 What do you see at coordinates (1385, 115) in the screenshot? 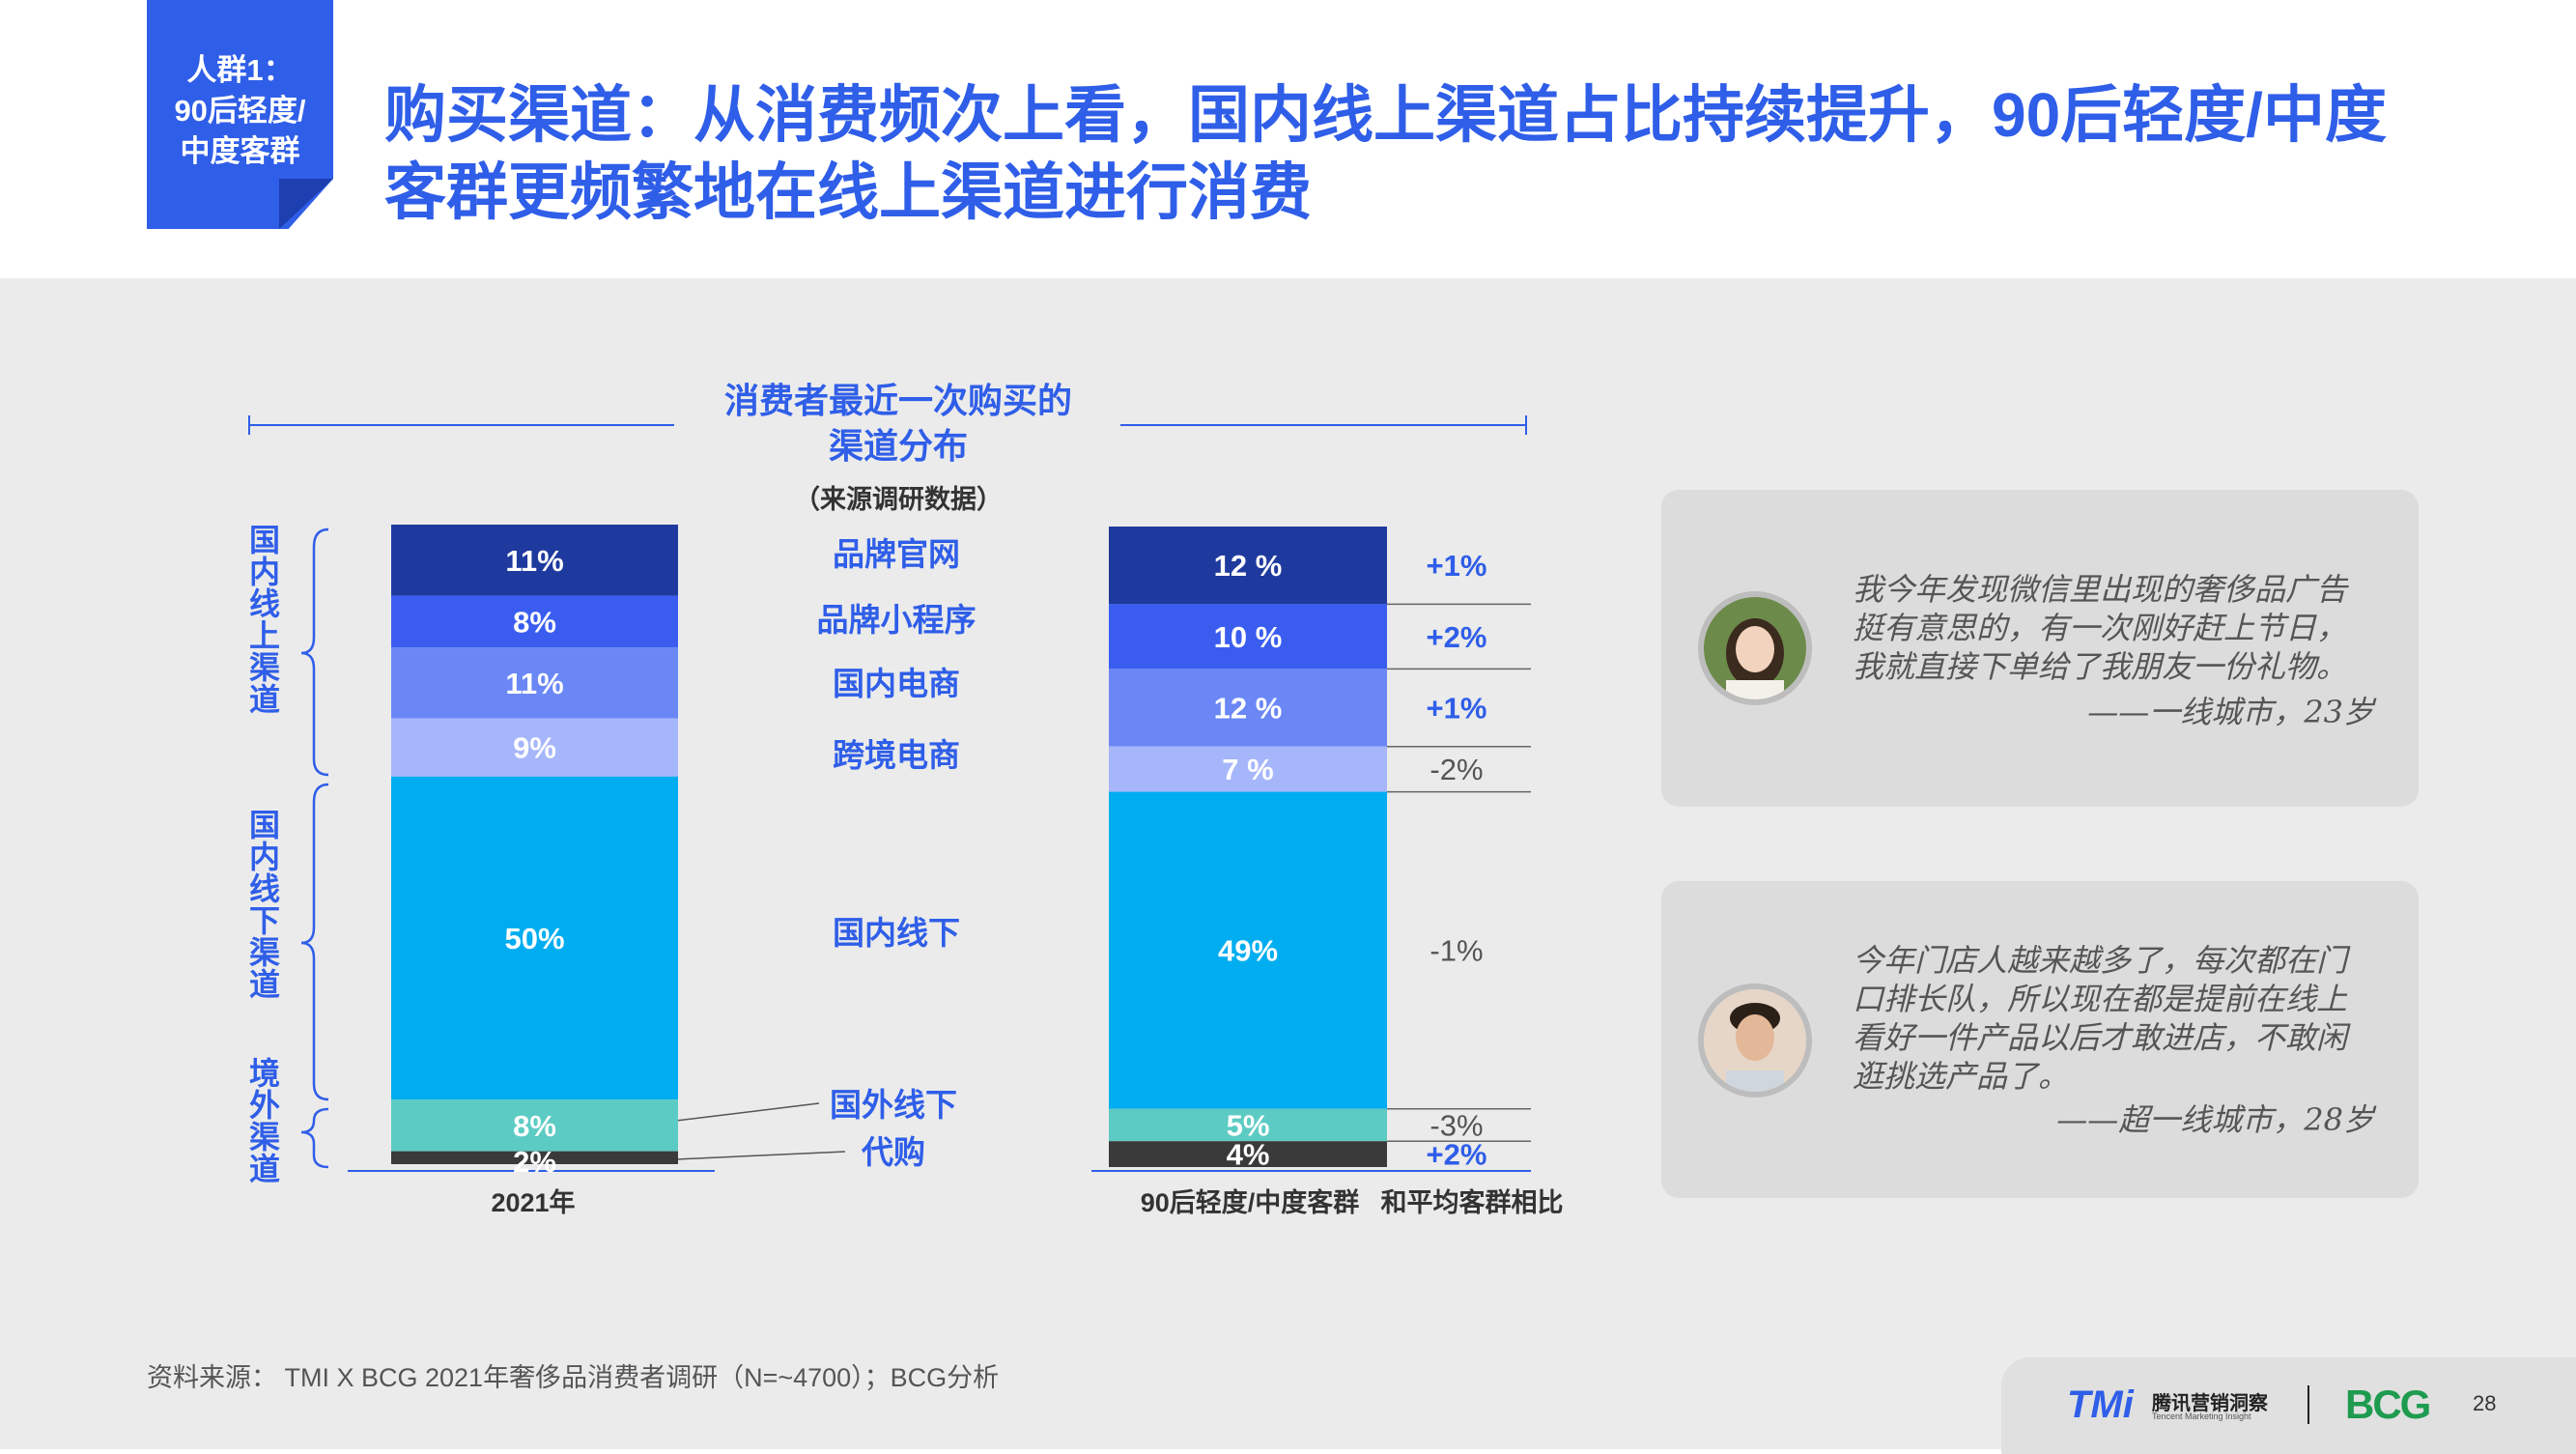
I see `page-title-line-1: 购买渠道：从消费频次上看，国内线上渠道占比持续提升，90后轻度/中度` at bounding box center [1385, 115].